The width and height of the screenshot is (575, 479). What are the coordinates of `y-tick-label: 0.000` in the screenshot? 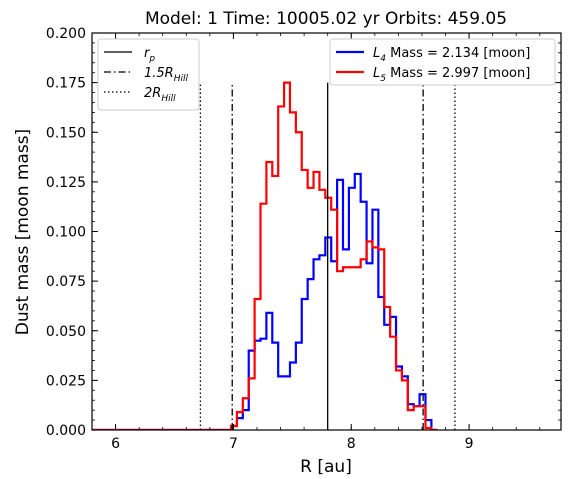 It's located at (66, 431).